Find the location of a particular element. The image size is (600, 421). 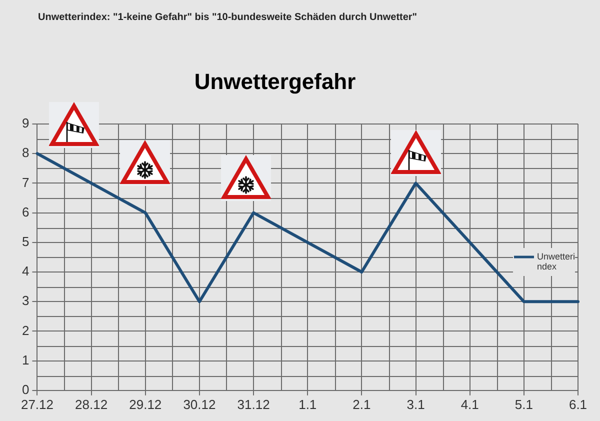

x-tick-label: 31.12 is located at coordinates (253, 404).